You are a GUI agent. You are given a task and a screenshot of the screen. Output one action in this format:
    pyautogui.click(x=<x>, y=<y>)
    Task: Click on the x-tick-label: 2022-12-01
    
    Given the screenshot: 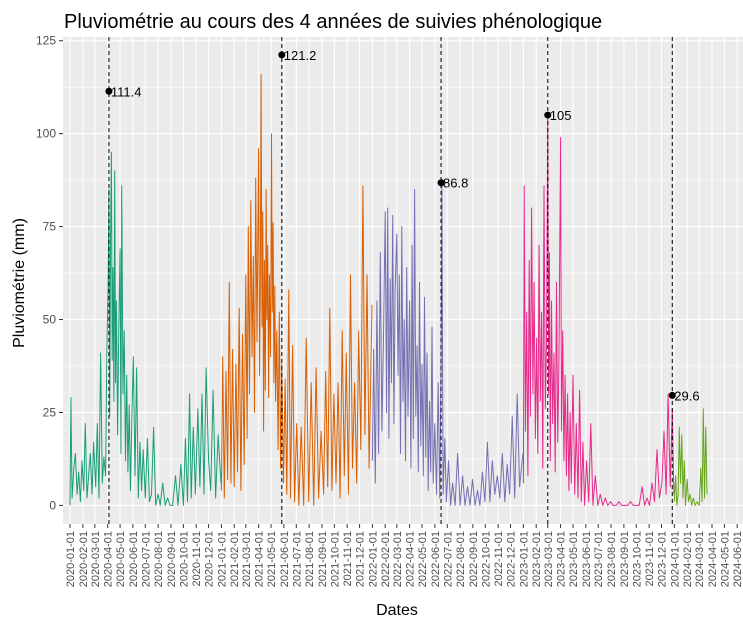 What is the action you would take?
    pyautogui.click(x=512, y=559)
    